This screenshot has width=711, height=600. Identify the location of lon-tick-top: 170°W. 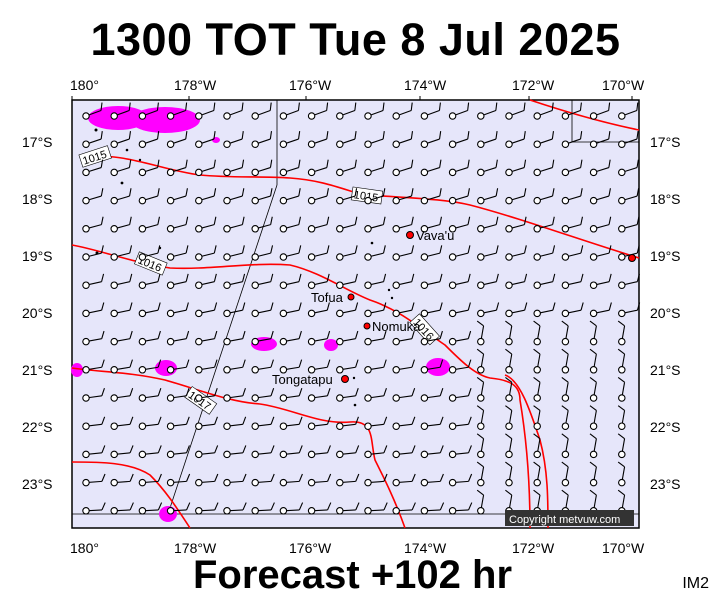
(623, 85).